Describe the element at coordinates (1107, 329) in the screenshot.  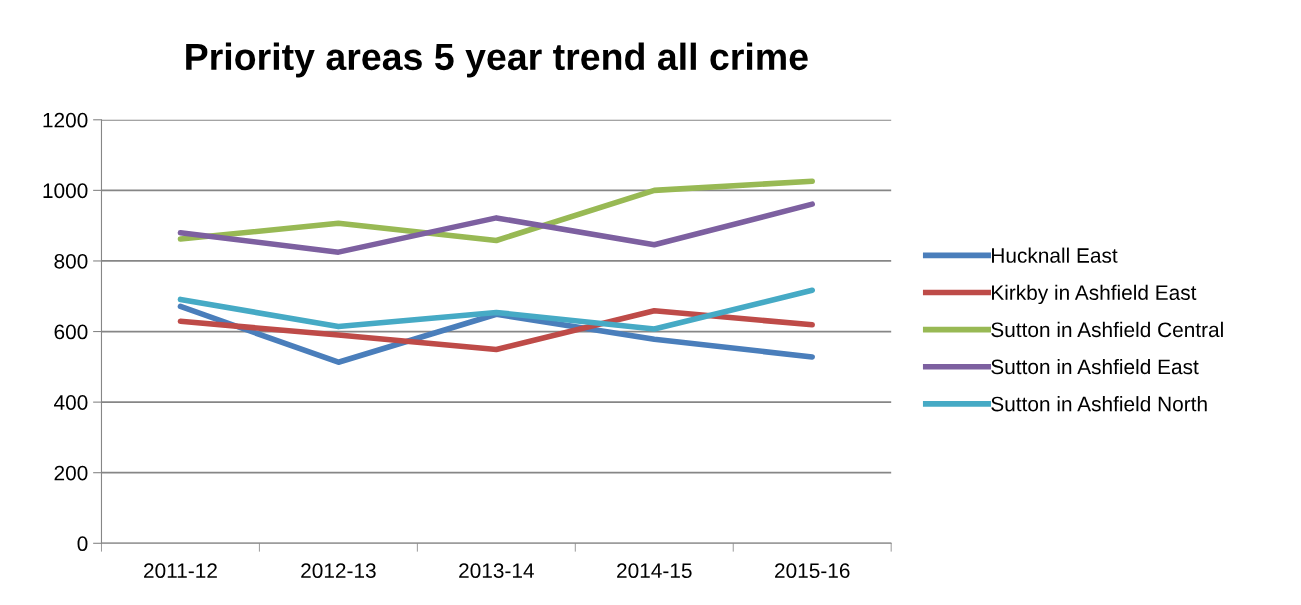
I see `legend-label: Sutton in Ashfield Central` at that location.